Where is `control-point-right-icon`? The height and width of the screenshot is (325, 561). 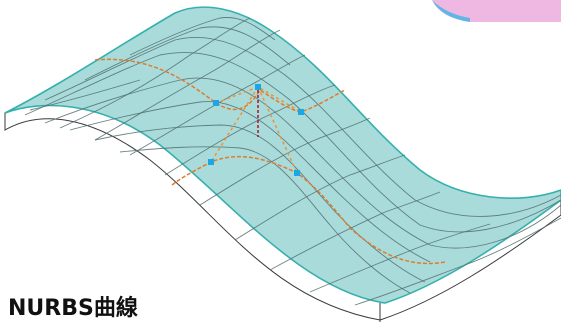
control-point-right-icon is located at coordinates (301, 112).